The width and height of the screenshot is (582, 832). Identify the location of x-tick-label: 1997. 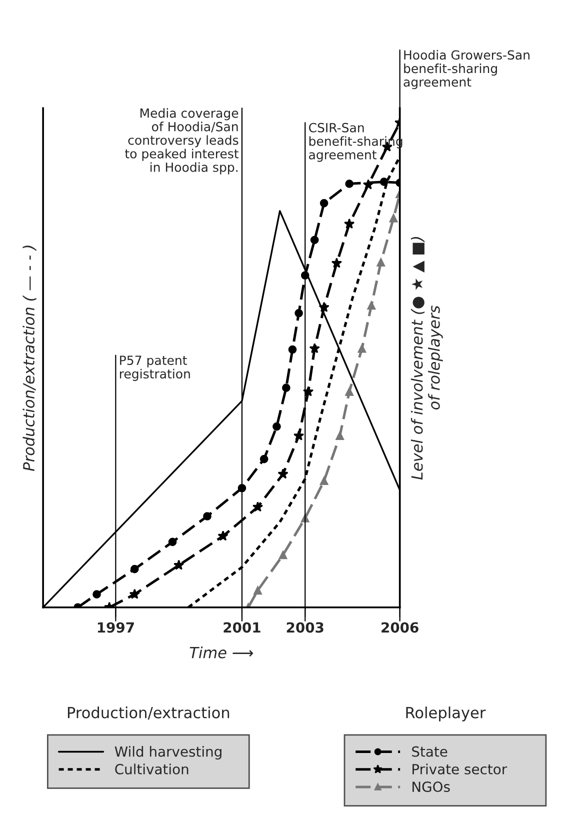
(116, 627).